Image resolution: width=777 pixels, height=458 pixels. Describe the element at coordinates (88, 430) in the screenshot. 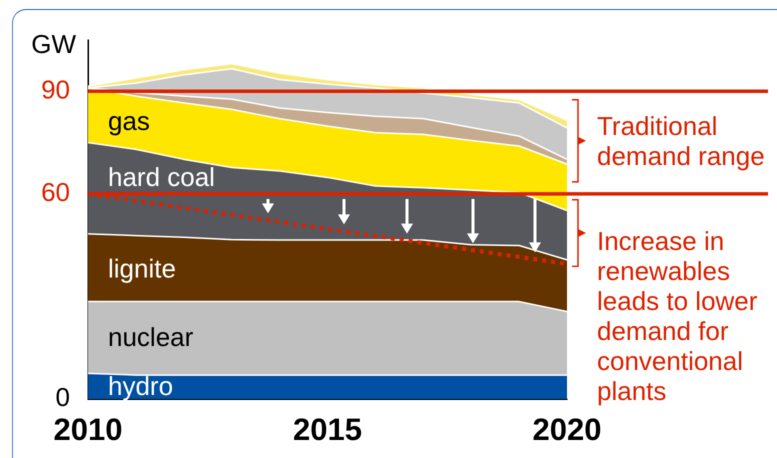

I see `x-tick-label: 2010` at that location.